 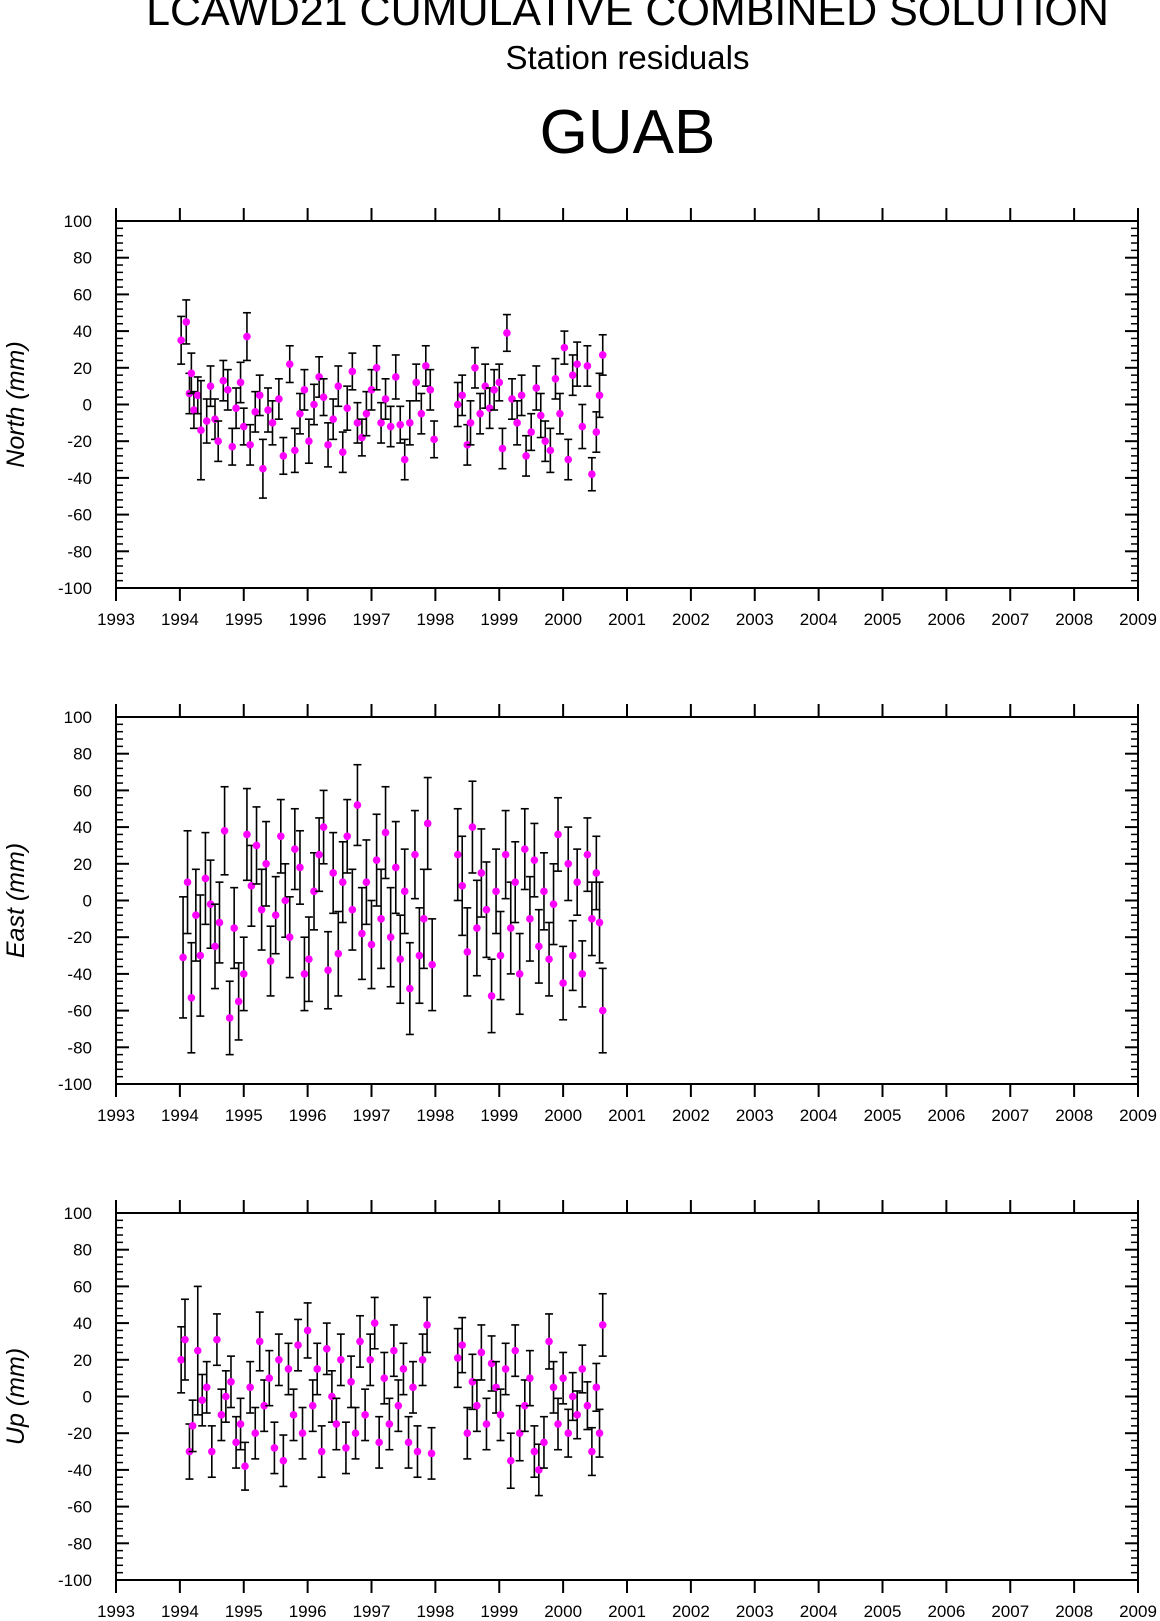 I want to click on x-tick-label: 2004, so click(x=819, y=1115).